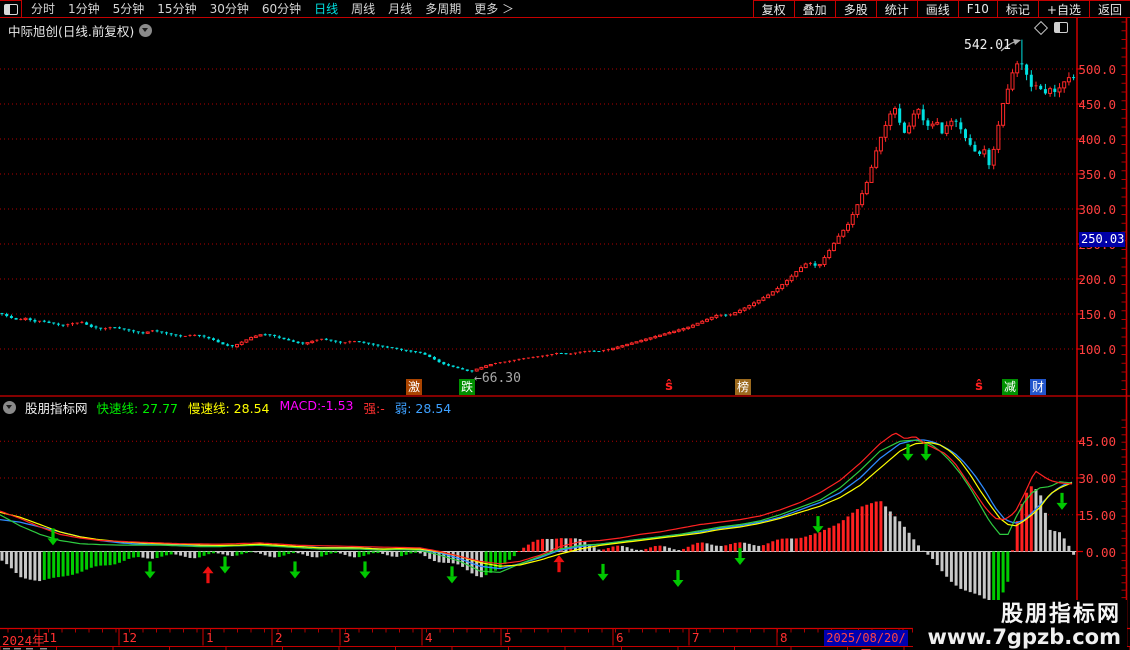 The height and width of the screenshot is (650, 1130). Describe the element at coordinates (316, 405) in the screenshot. I see `indicator-field-2: MACD:-1.53` at that location.